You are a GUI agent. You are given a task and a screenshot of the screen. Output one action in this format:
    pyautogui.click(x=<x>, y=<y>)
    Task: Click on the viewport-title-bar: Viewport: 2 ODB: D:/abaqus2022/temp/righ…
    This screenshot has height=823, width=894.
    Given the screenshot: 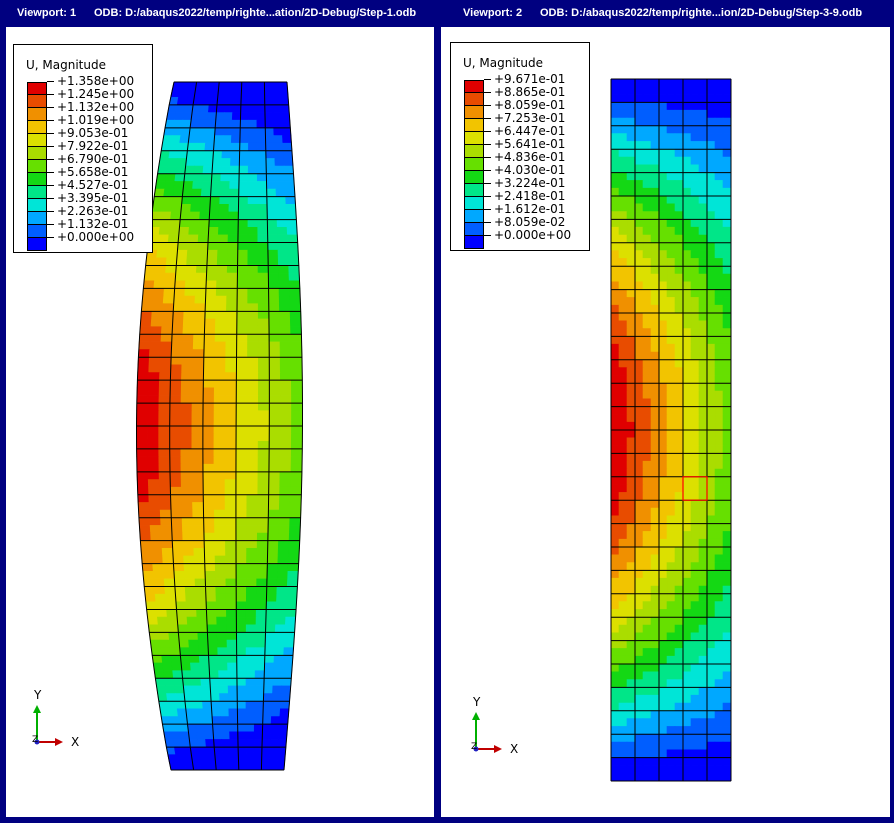 What is the action you would take?
    pyautogui.click(x=666, y=13)
    